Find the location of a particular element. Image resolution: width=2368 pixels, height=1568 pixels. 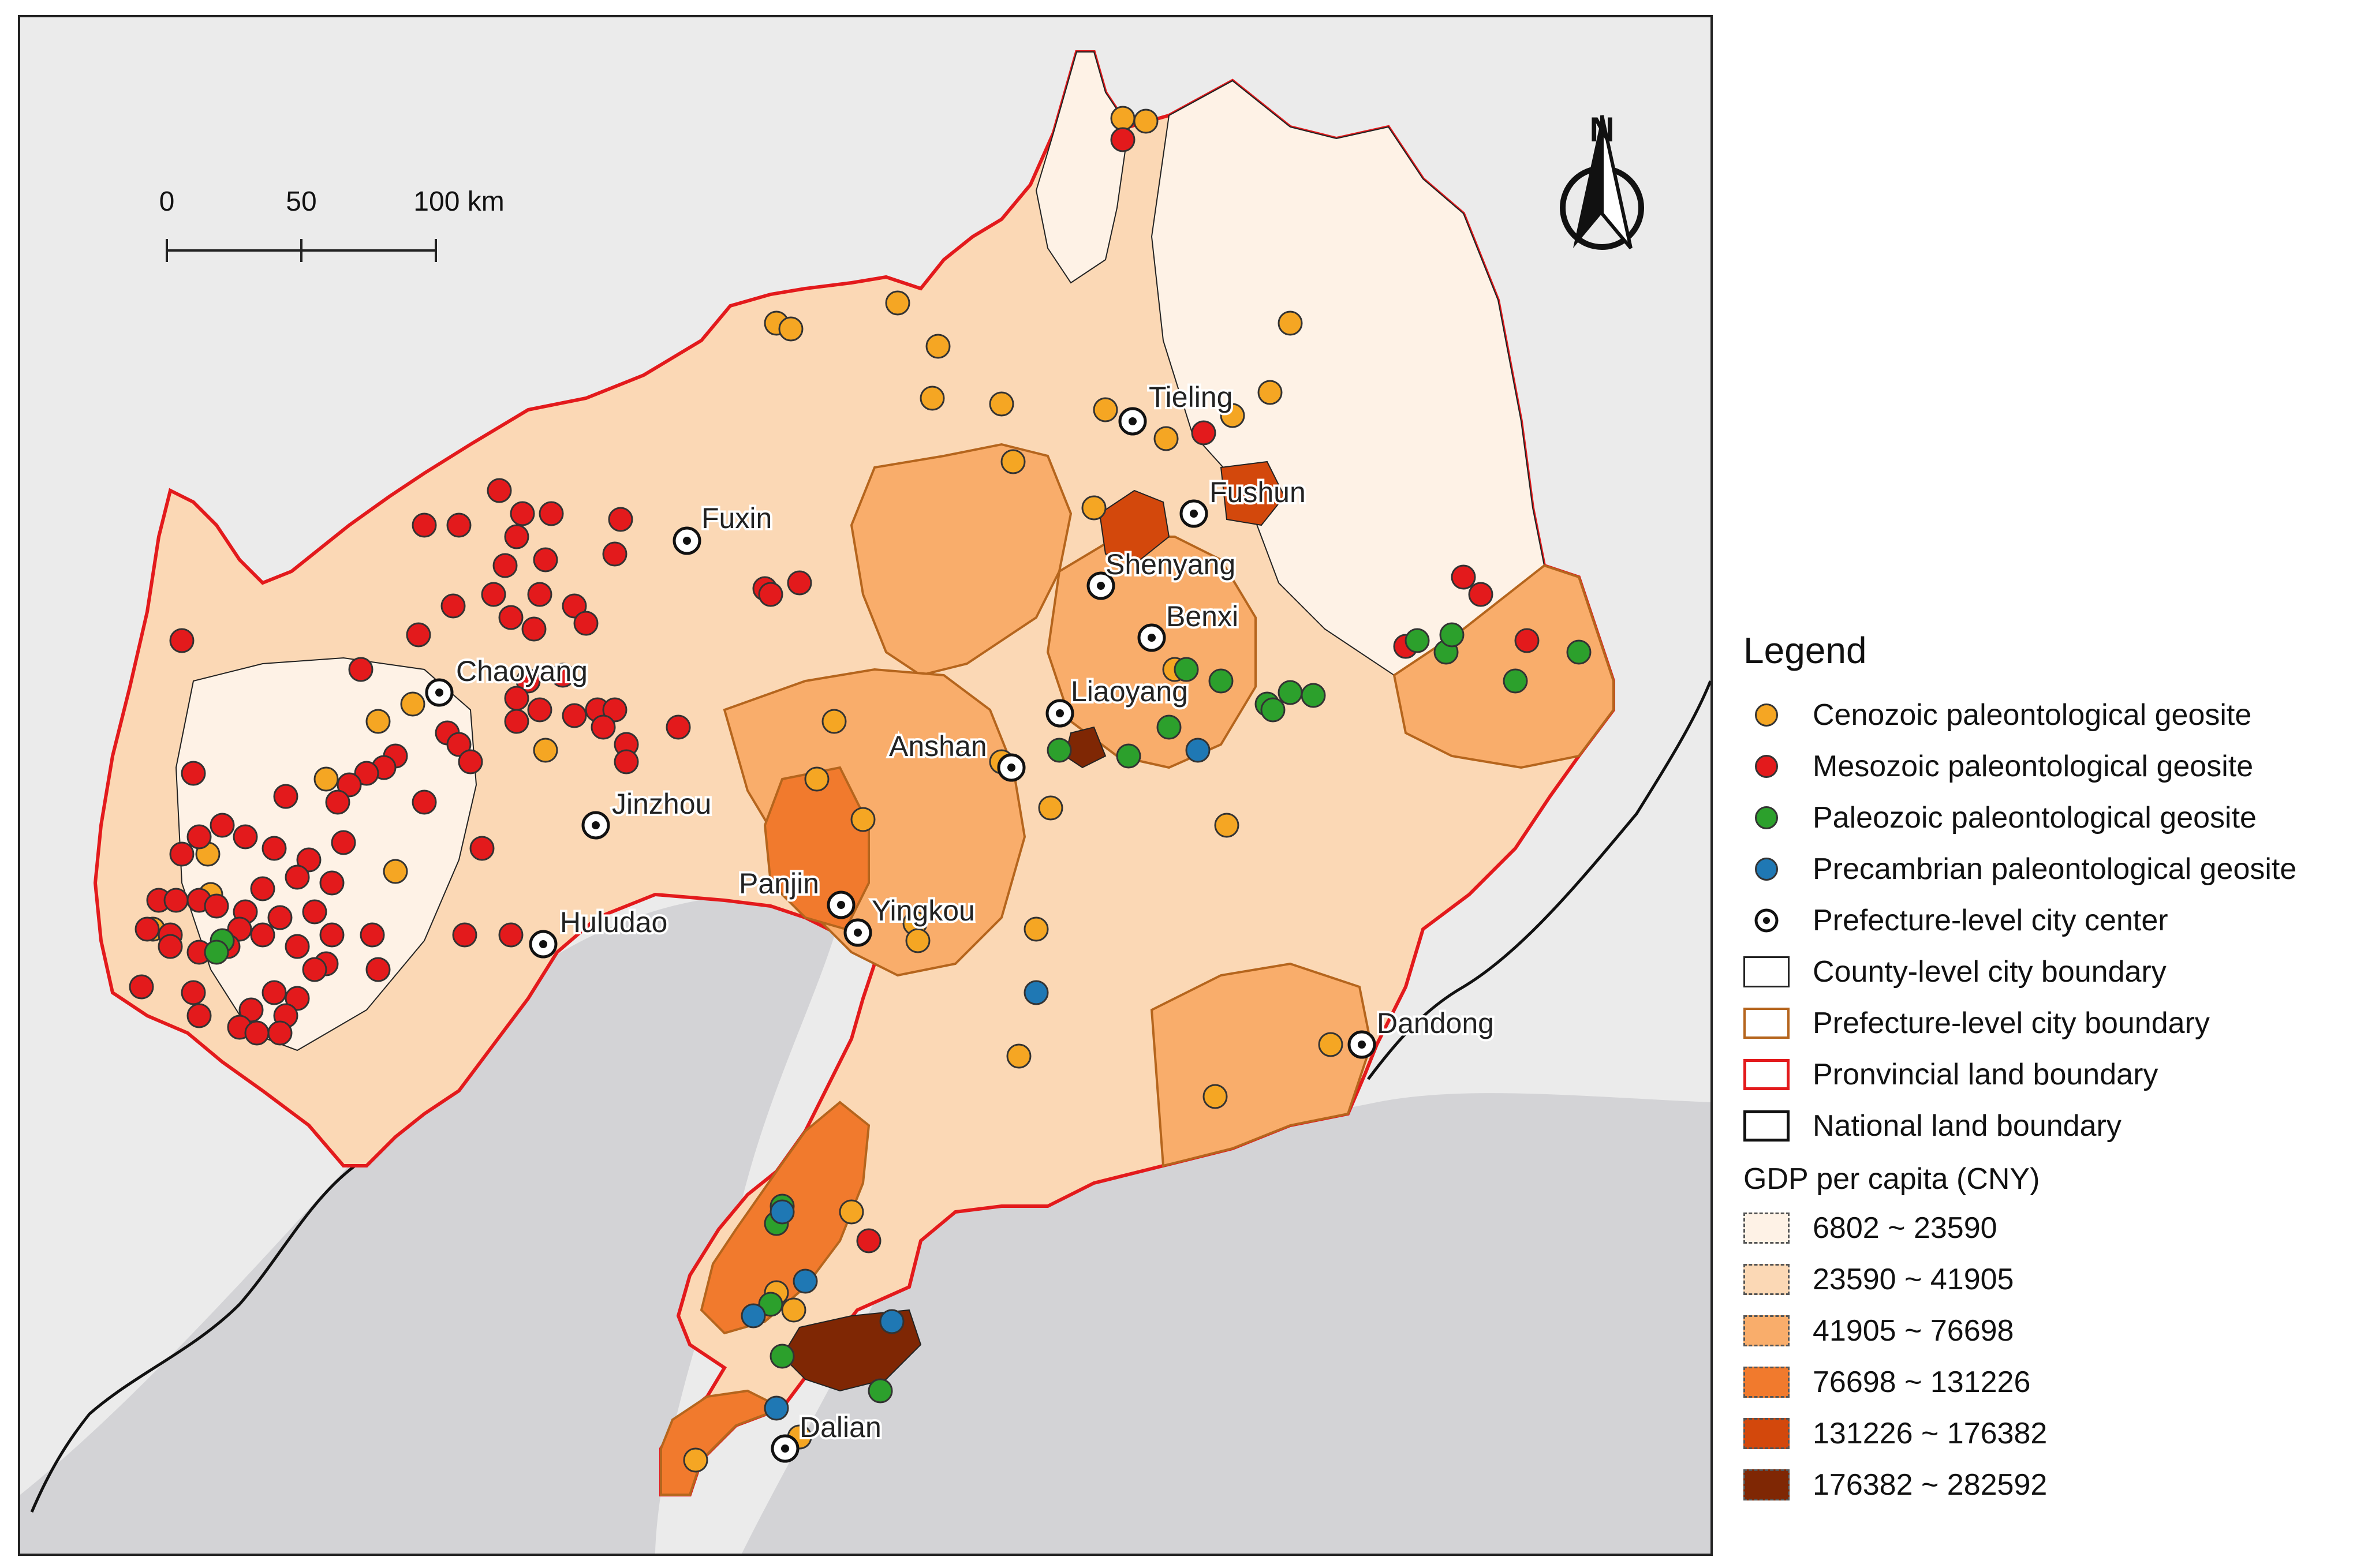

paleozoic-dot-icon is located at coordinates (1766, 817).